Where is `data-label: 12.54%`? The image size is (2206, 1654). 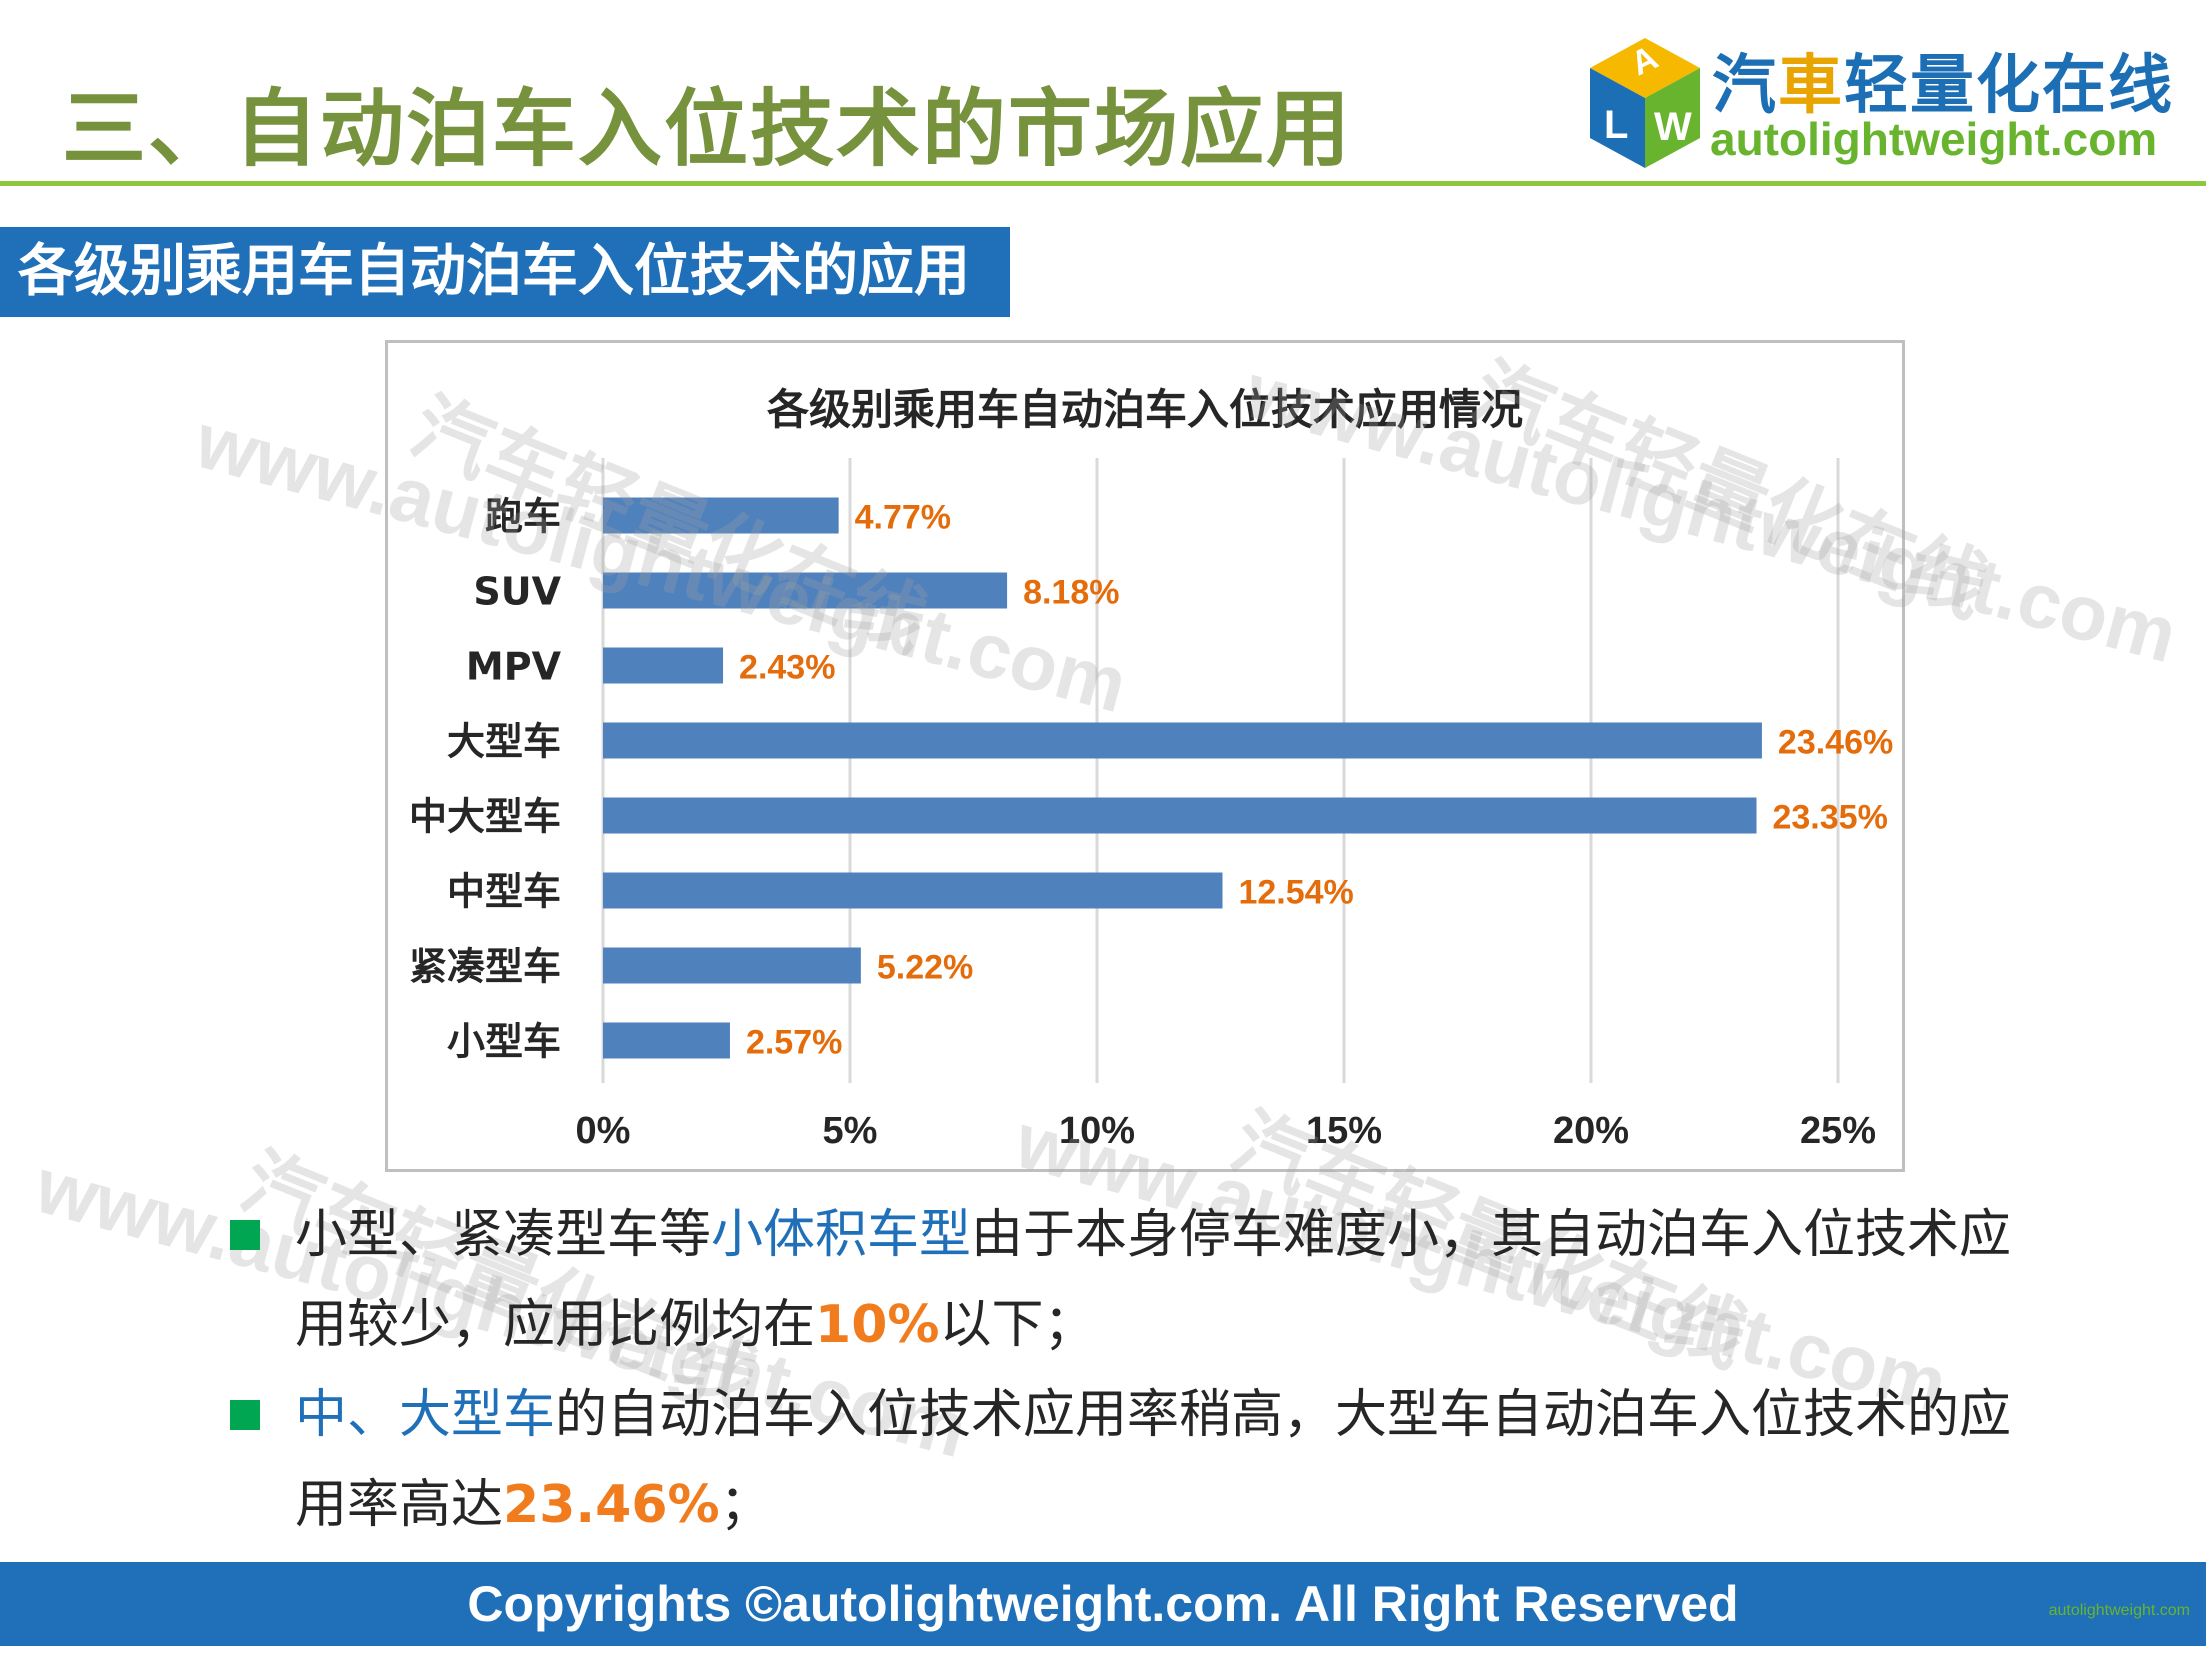
data-label: 12.54% is located at coordinates (1295, 893).